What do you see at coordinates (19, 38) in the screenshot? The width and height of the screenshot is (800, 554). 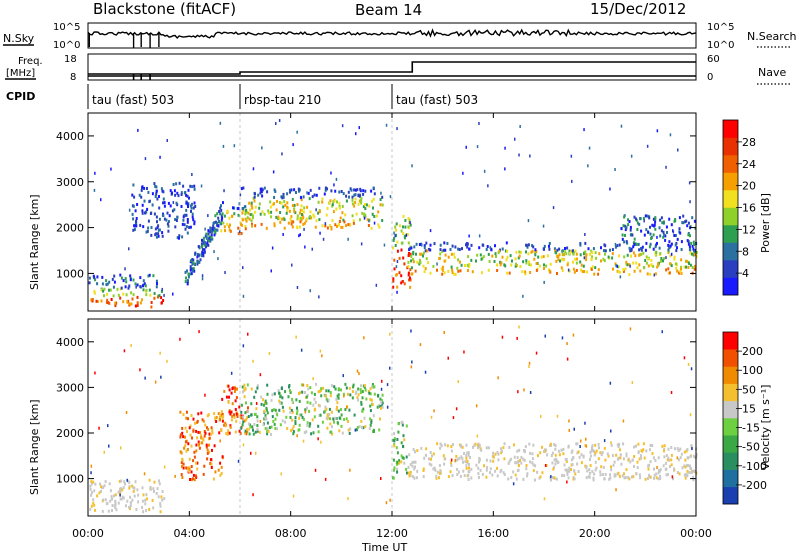 I see `noise-sky-label: N.Sky` at bounding box center [19, 38].